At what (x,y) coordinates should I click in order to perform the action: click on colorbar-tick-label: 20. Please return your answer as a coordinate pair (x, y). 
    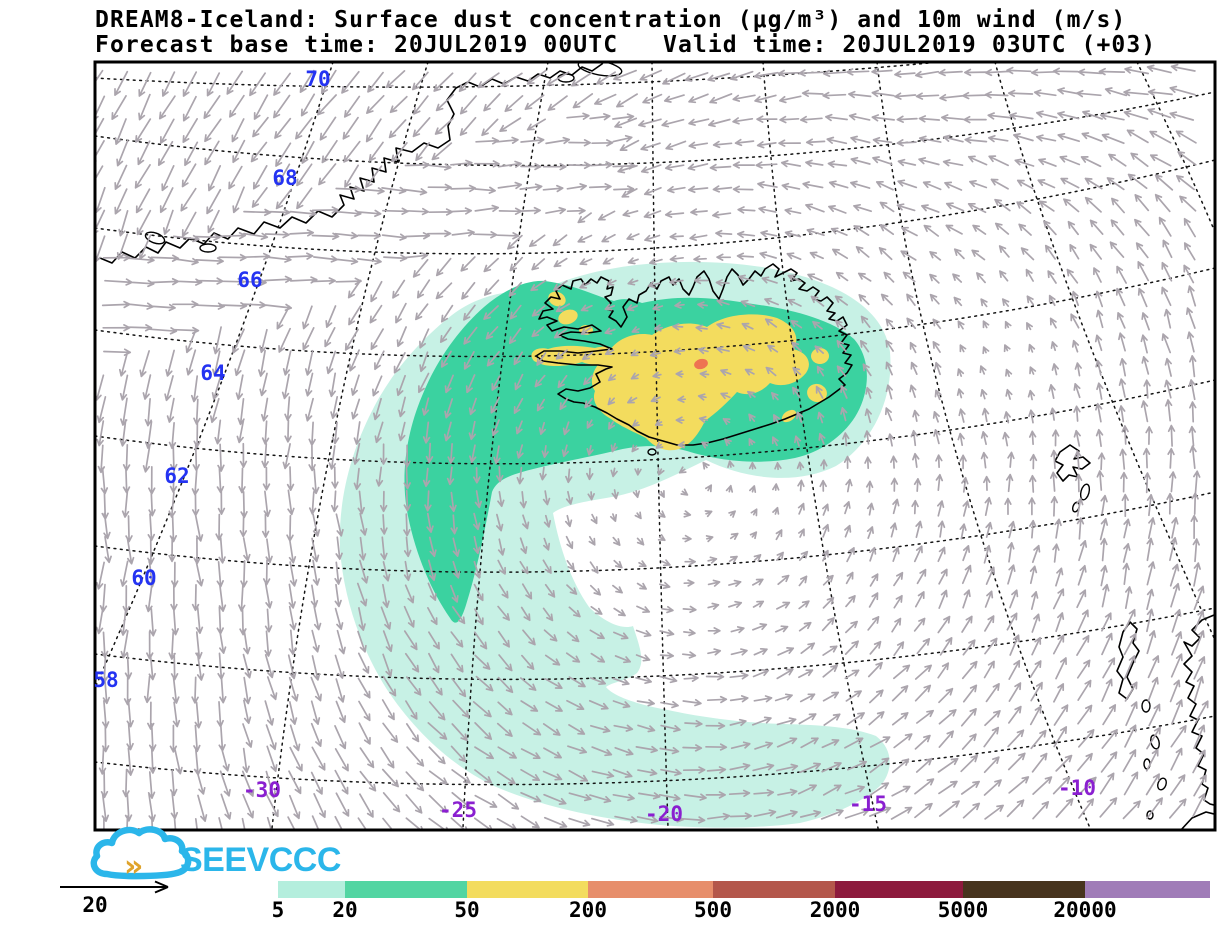
    Looking at the image, I should click on (345, 910).